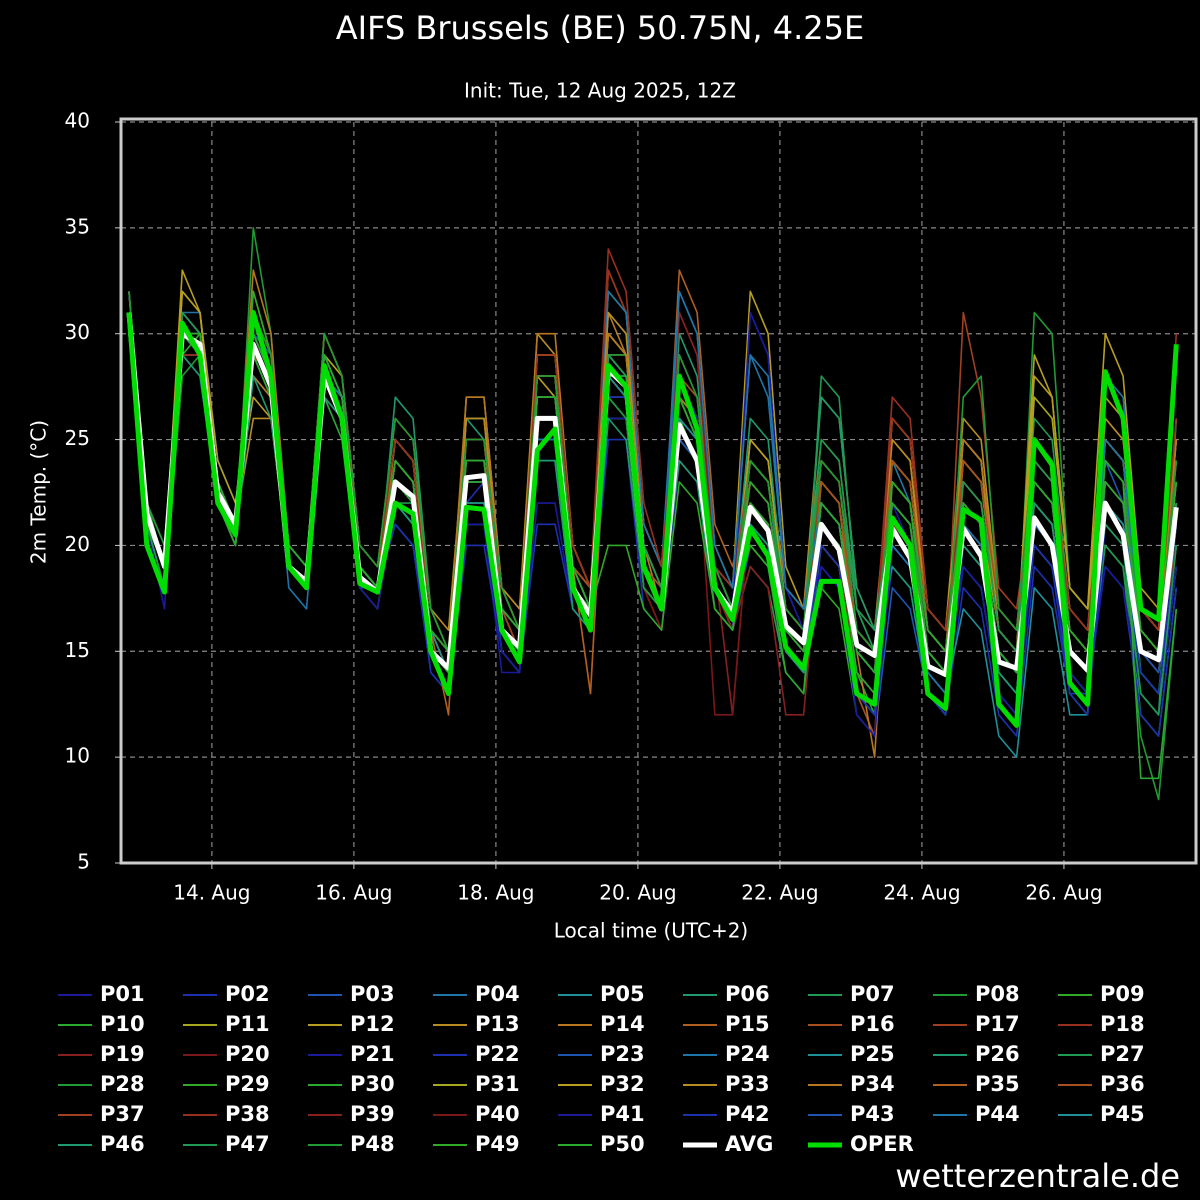 This screenshot has height=1200, width=1200. I want to click on legend-label: P14, so click(622, 1024).